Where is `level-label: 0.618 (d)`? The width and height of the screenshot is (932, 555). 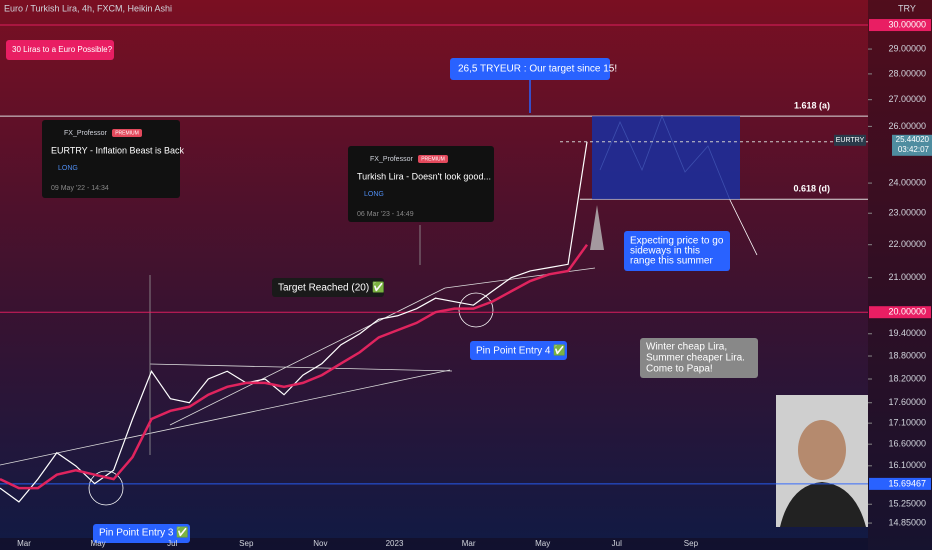 level-label: 0.618 (d) is located at coordinates (811, 189).